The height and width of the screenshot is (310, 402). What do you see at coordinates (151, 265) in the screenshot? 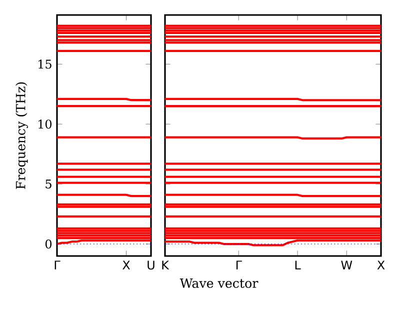
I see `x-tick-label: U` at bounding box center [151, 265].